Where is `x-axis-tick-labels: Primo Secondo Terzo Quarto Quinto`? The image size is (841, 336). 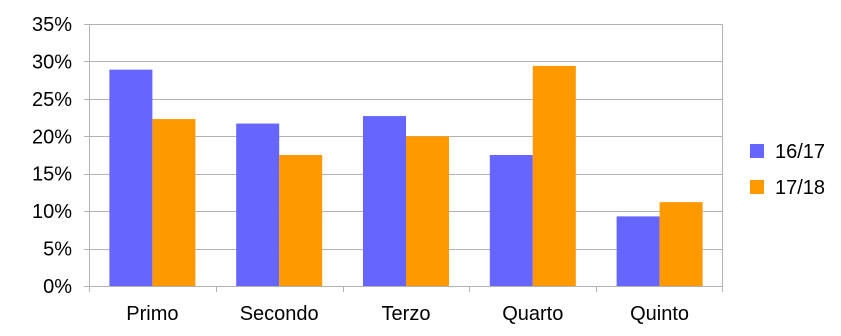
x-axis-tick-labels: Primo Secondo Terzo Quarto Quinto is located at coordinates (407, 314).